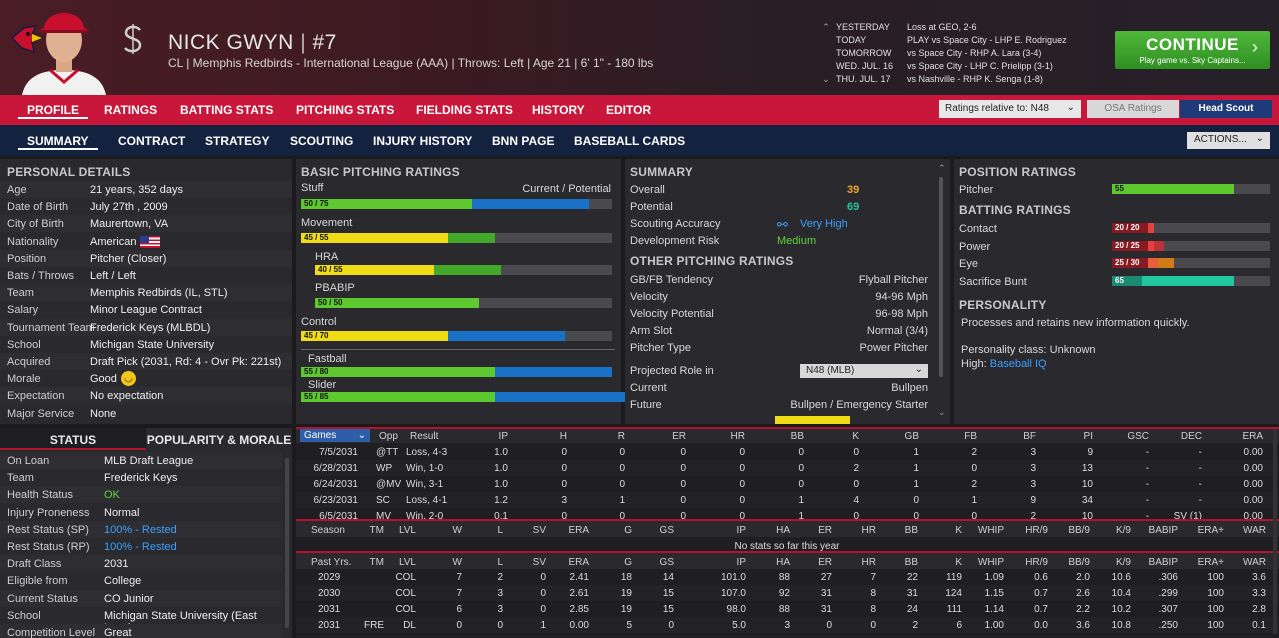 The image size is (1279, 638). Describe the element at coordinates (227, 110) in the screenshot. I see `tab-batting-stats: BATTING STATS` at that location.